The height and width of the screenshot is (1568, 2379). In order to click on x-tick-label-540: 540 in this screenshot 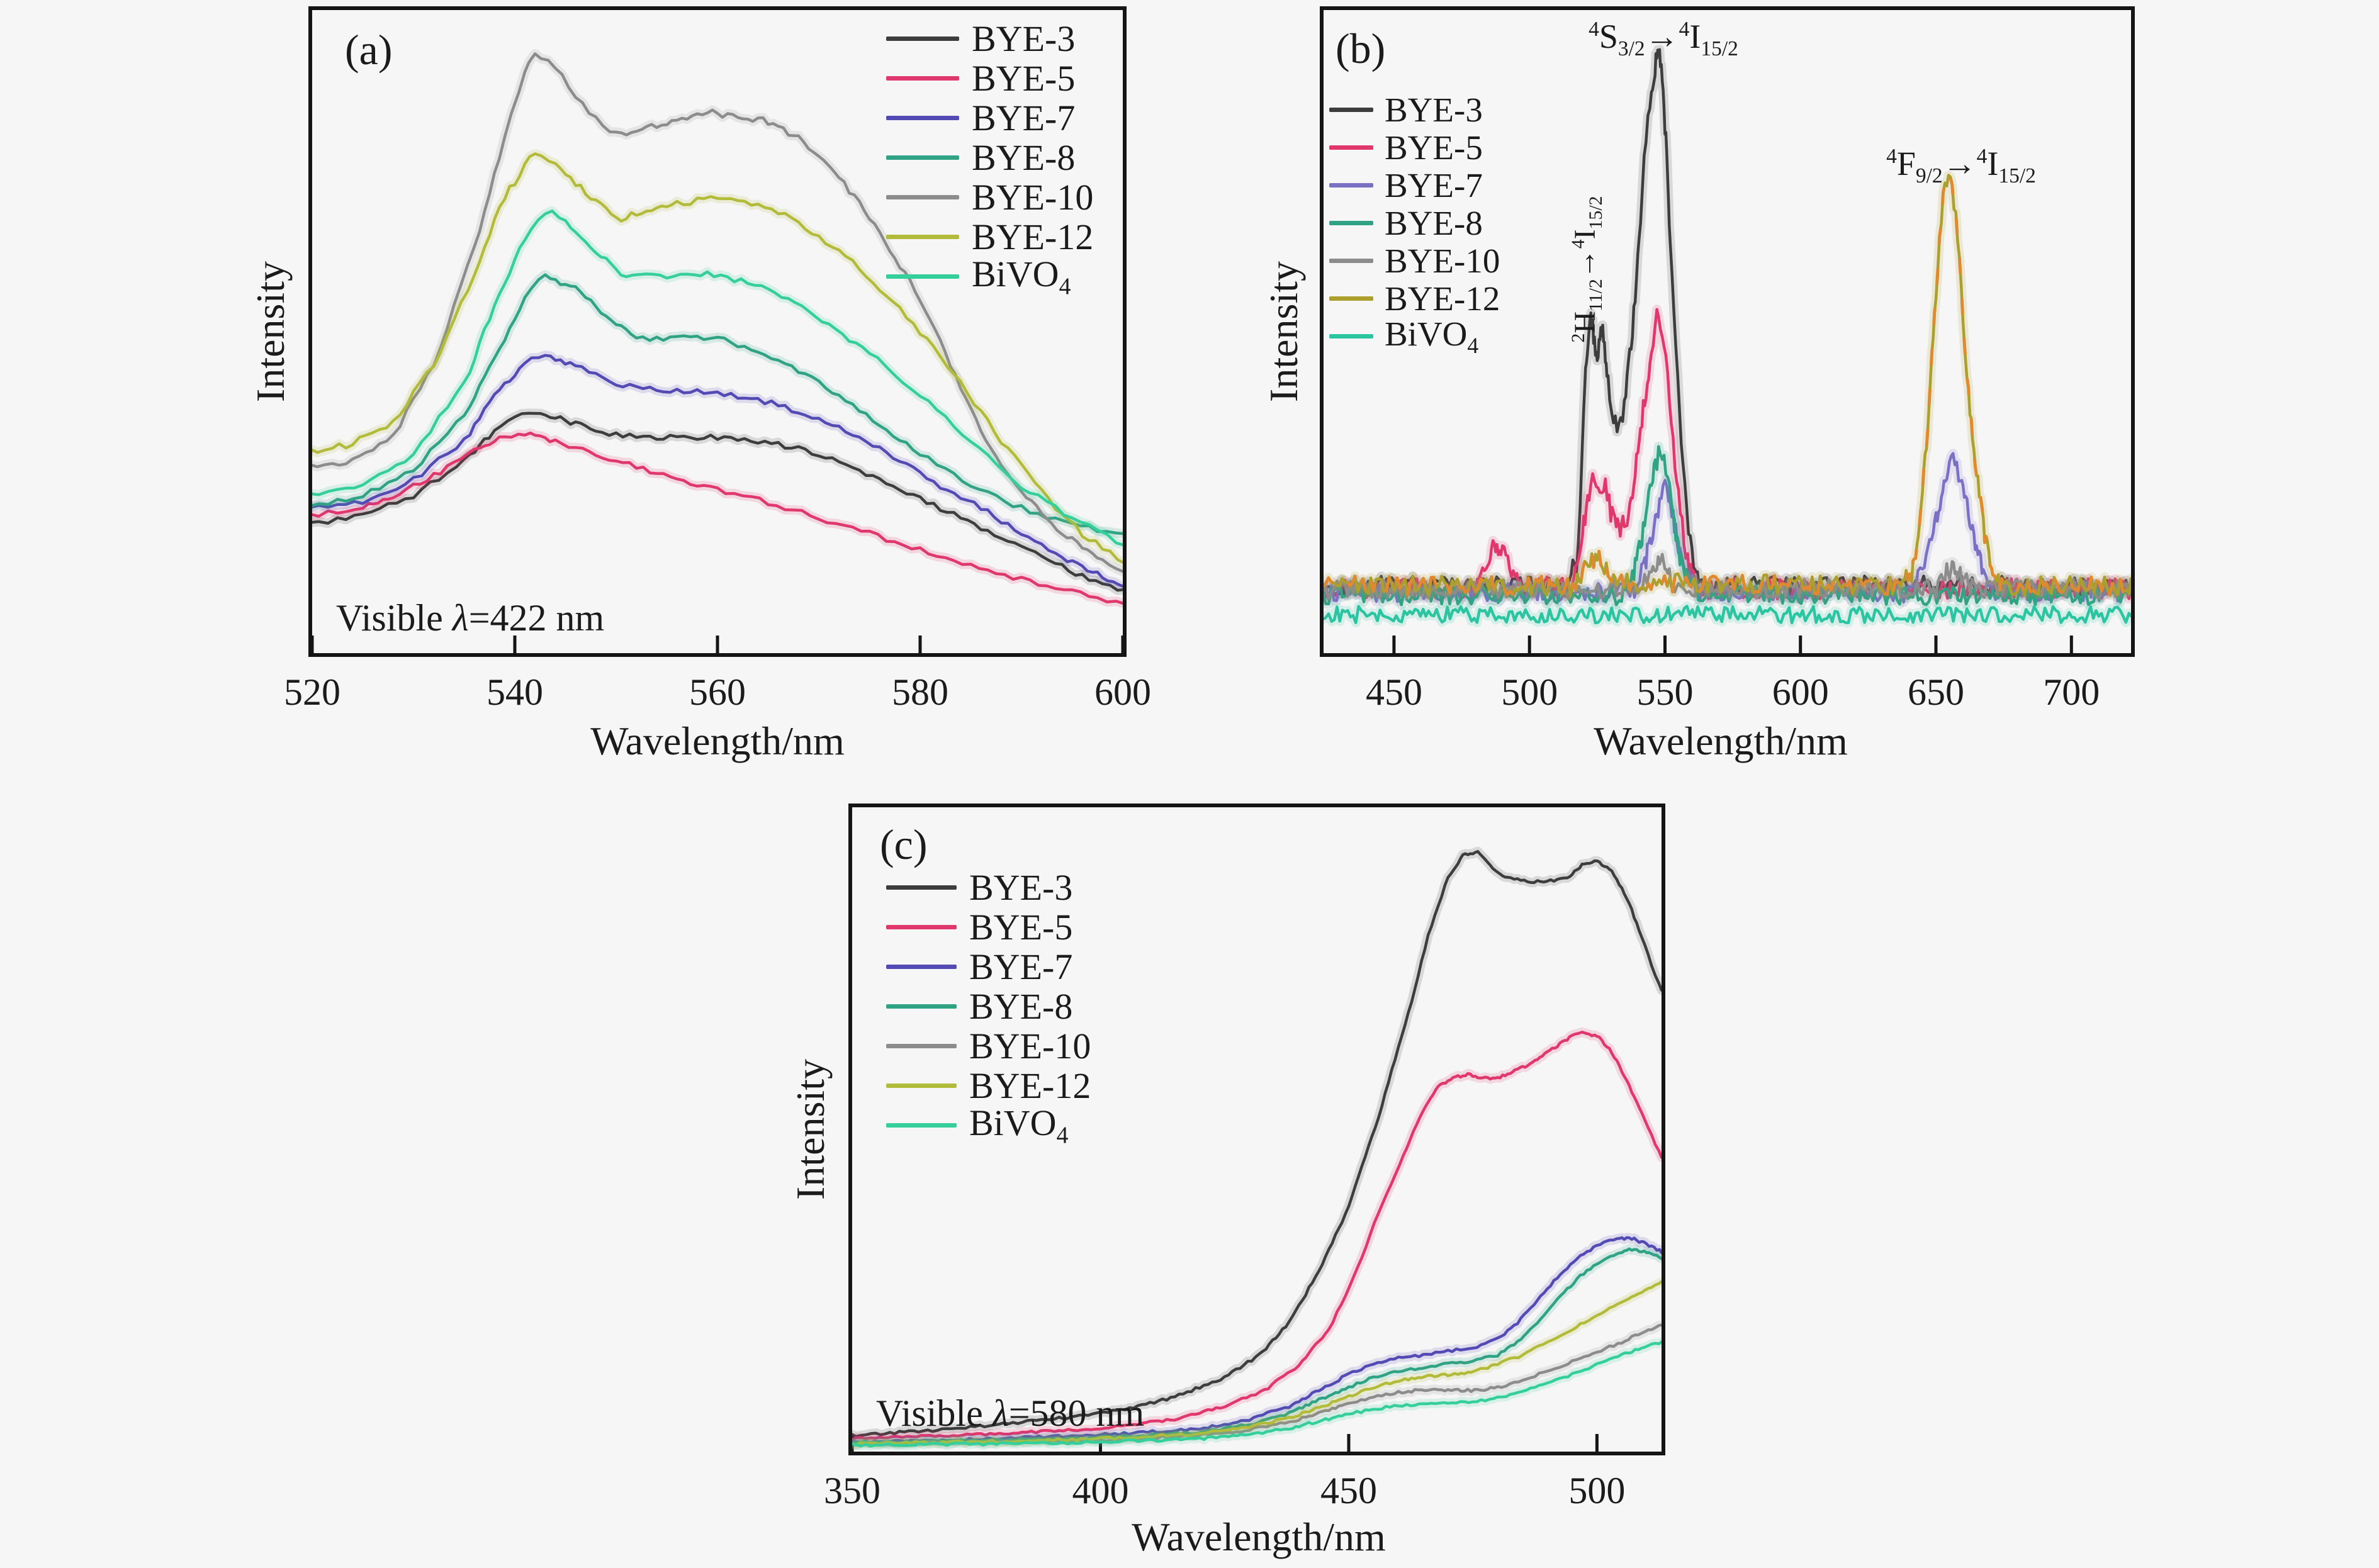, I will do `click(514, 692)`.